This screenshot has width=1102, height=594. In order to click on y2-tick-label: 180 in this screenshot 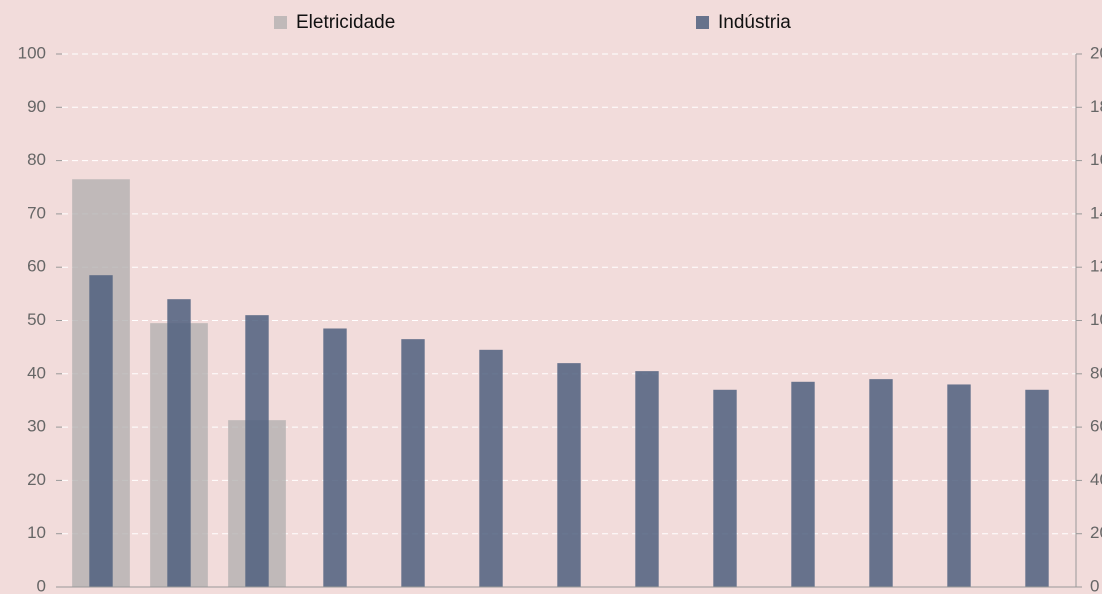, I will do `click(1096, 106)`.